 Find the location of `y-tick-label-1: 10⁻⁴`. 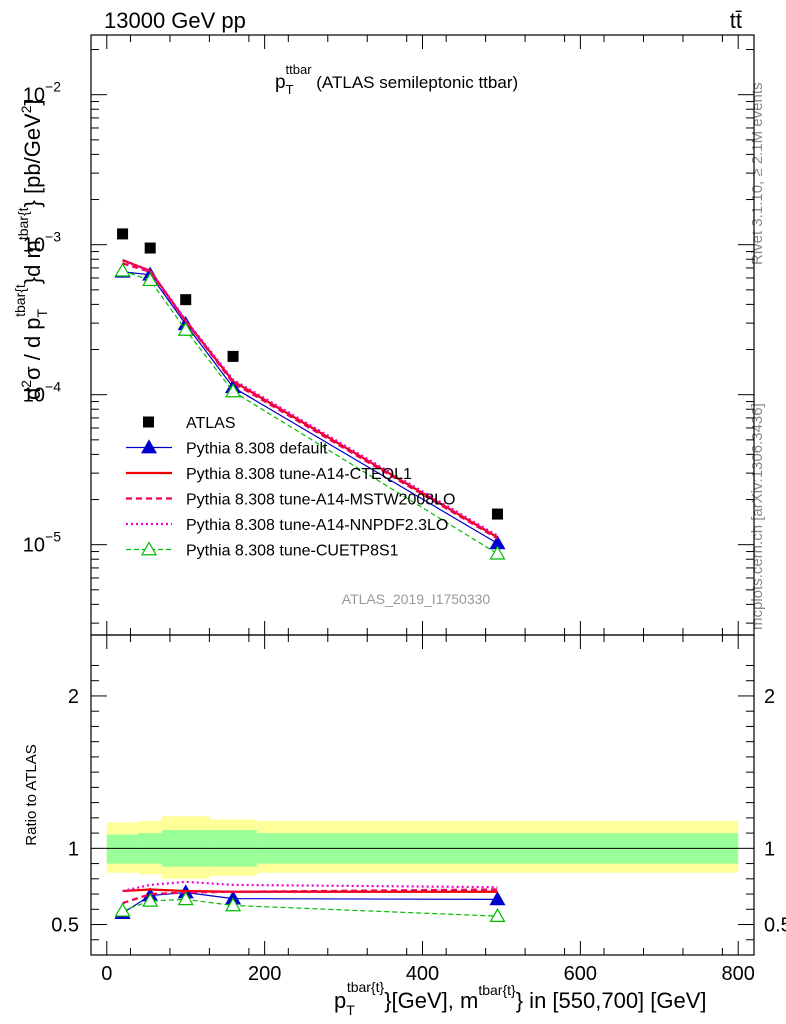

y-tick-label-1: 10⁻⁴ is located at coordinates (42, 393).